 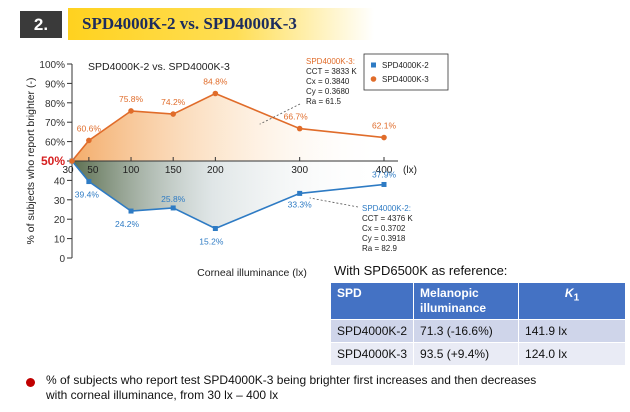 I want to click on table-row: SPD4000K-2 71.3 (-16.6%) 141.9 lx, so click(x=478, y=331).